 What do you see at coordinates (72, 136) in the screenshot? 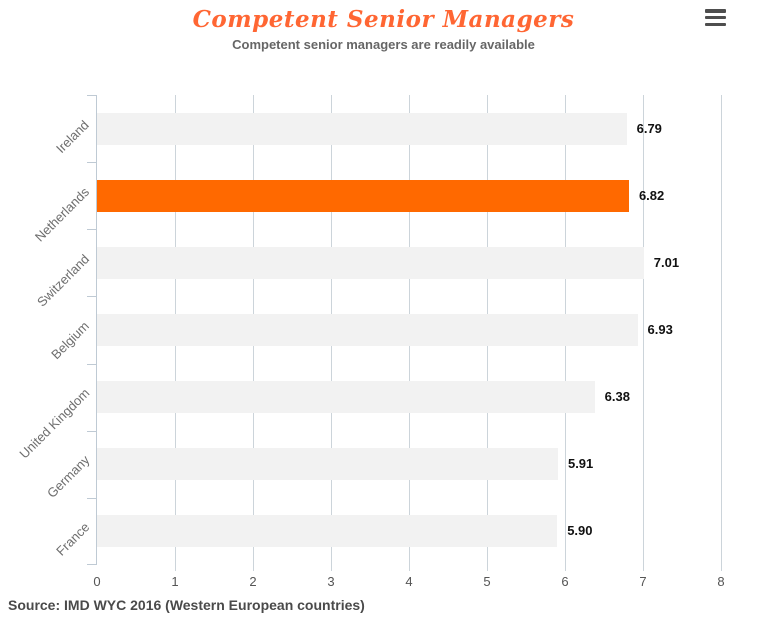
I see `category-label: Ireland` at bounding box center [72, 136].